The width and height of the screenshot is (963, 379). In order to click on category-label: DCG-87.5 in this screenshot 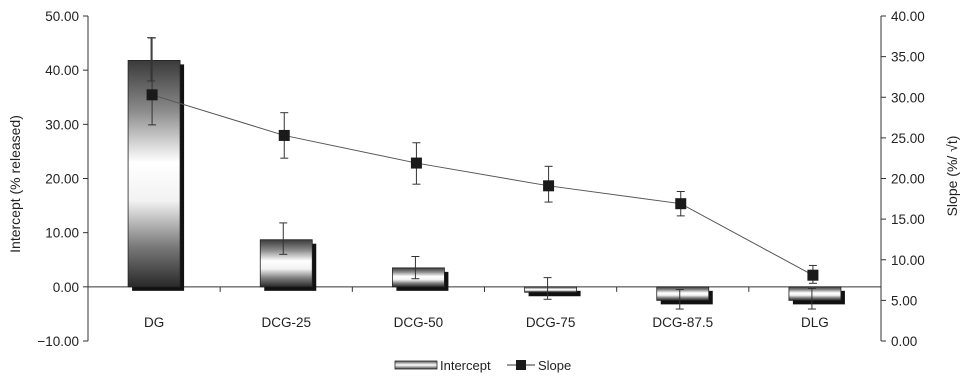, I will do `click(682, 322)`.